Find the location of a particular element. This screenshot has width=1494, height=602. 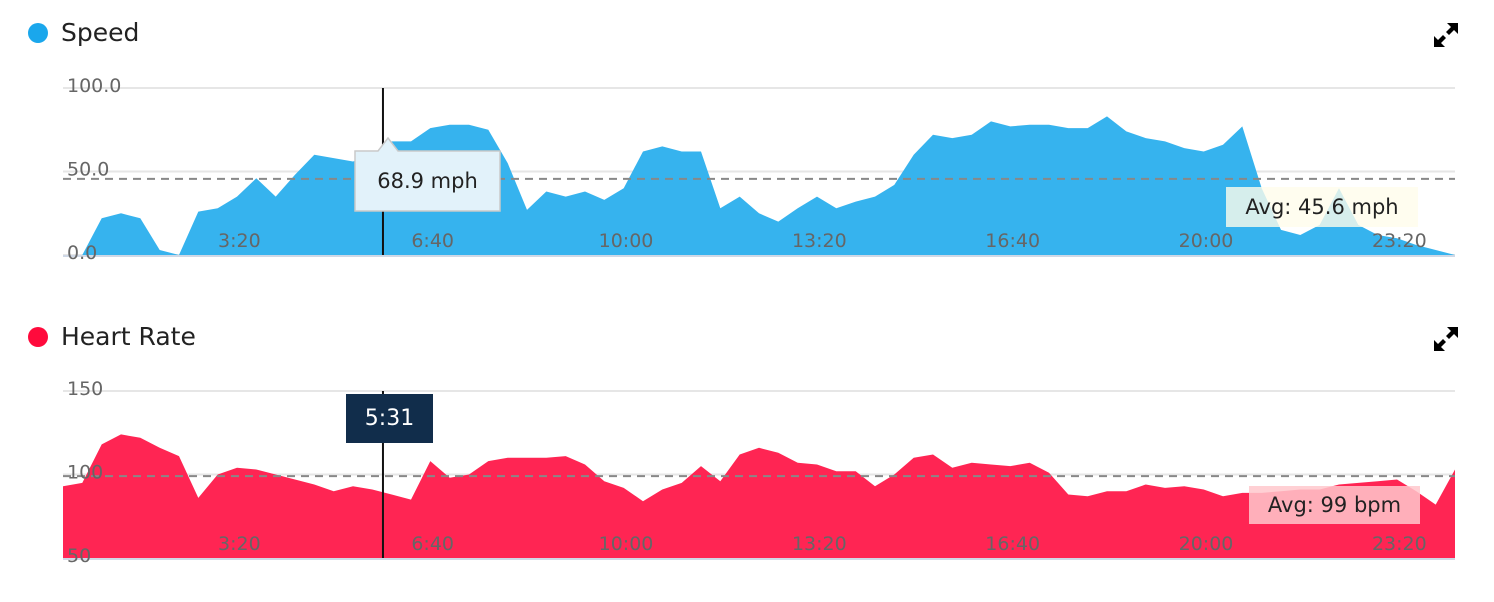

speed-tooltip: 68.9 mph is located at coordinates (427, 174).